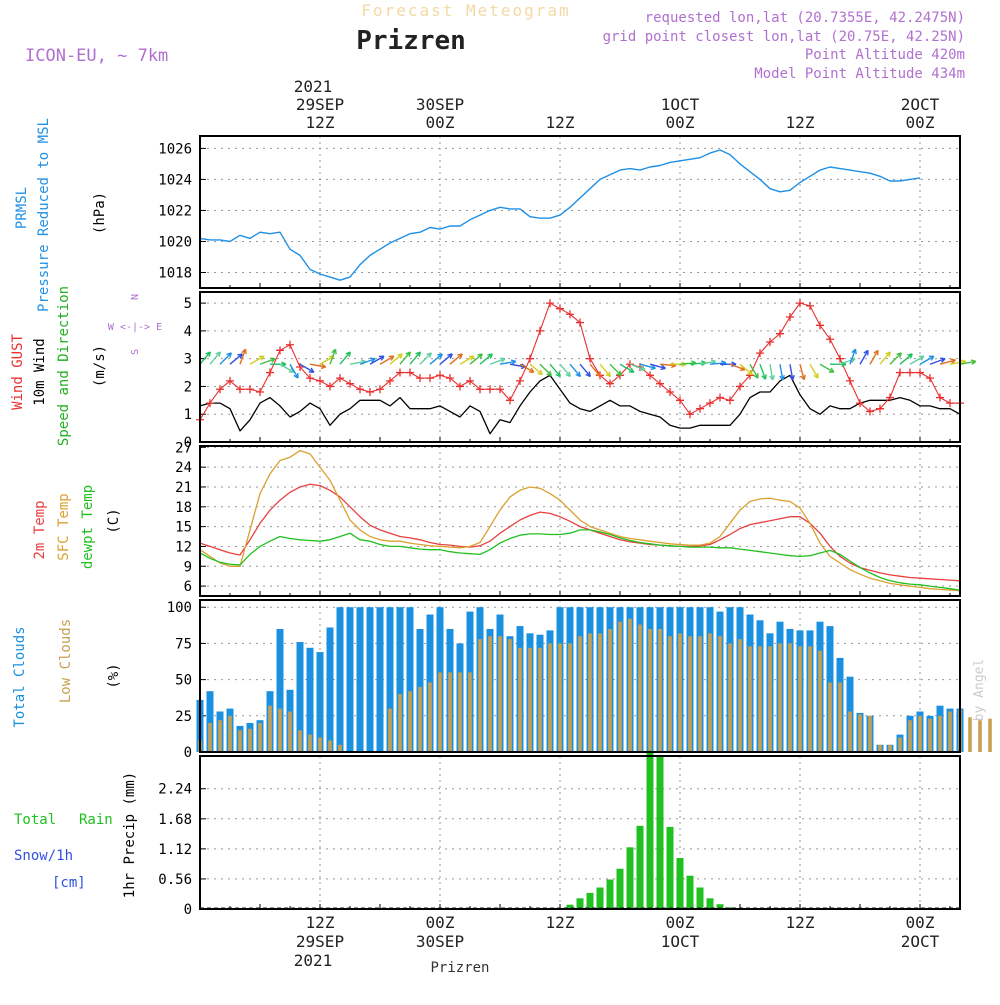  Describe the element at coordinates (22, 208) in the screenshot. I see `prmsl-label: PRMSL` at that location.